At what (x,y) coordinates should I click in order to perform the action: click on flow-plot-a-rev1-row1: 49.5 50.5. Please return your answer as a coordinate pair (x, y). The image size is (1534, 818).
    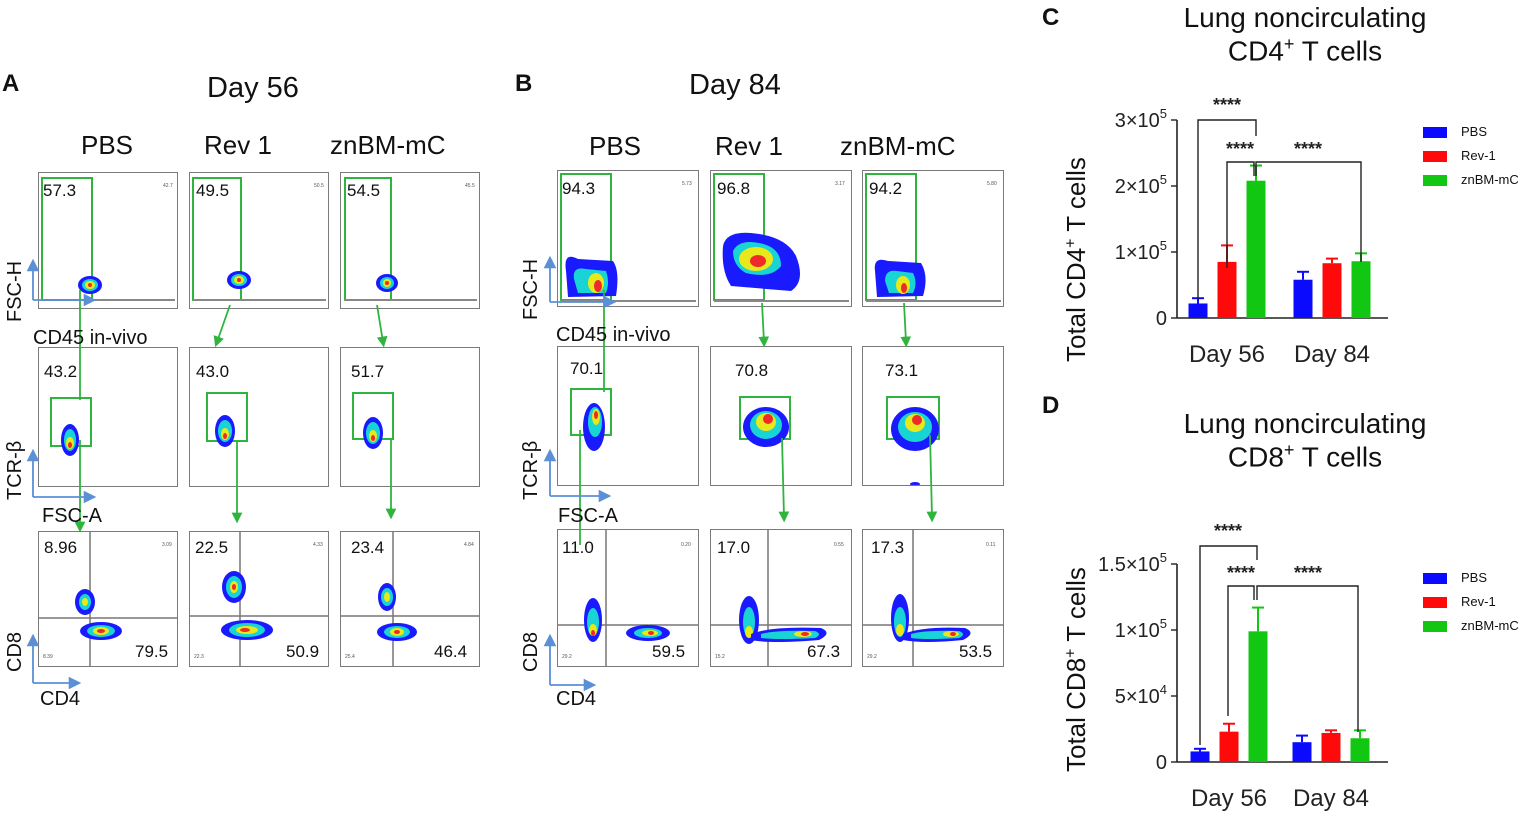
    Looking at the image, I should click on (259, 240).